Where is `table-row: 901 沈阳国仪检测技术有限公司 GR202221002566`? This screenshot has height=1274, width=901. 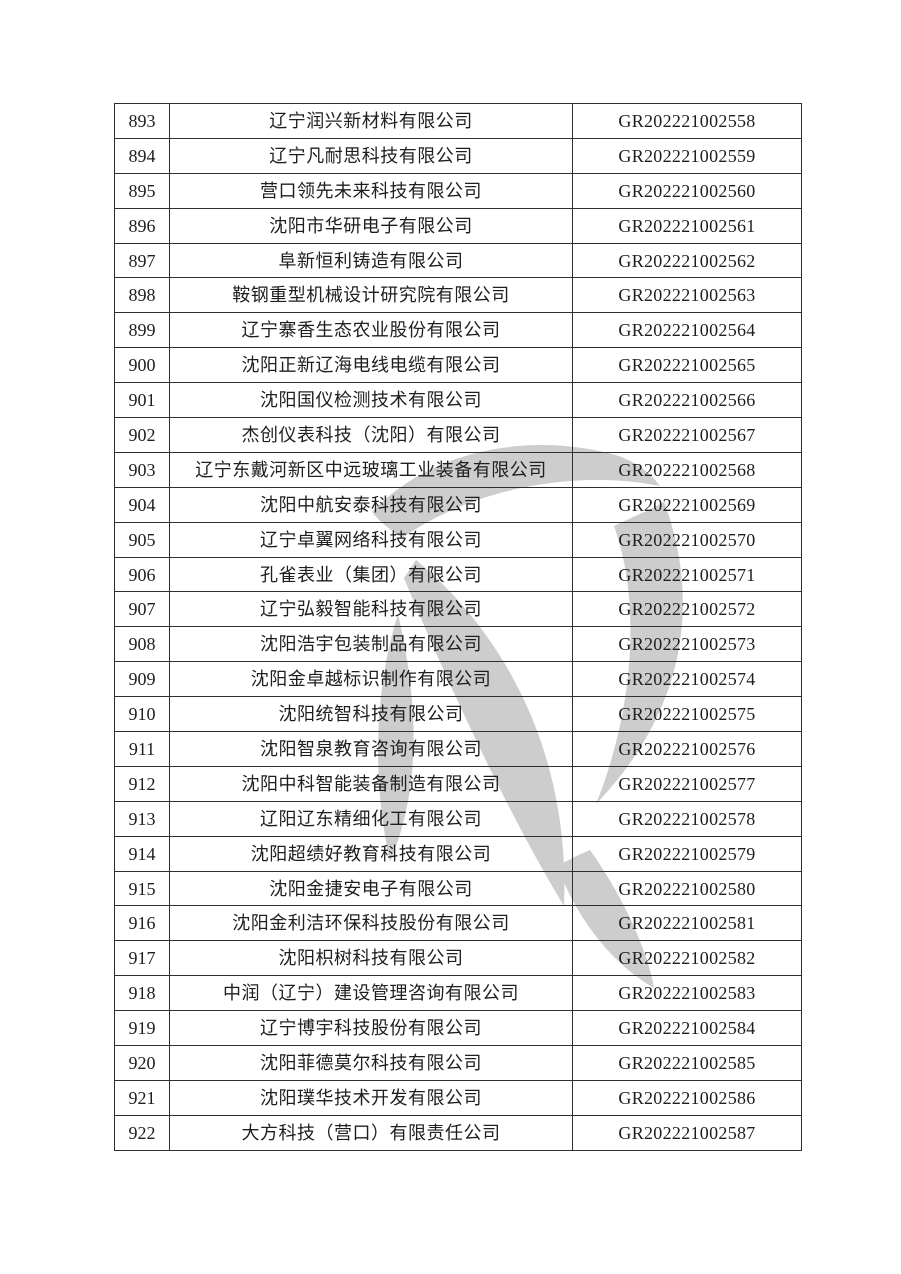
table-row: 901 沈阳国仪检测技术有限公司 GR202221002566 is located at coordinates (458, 400).